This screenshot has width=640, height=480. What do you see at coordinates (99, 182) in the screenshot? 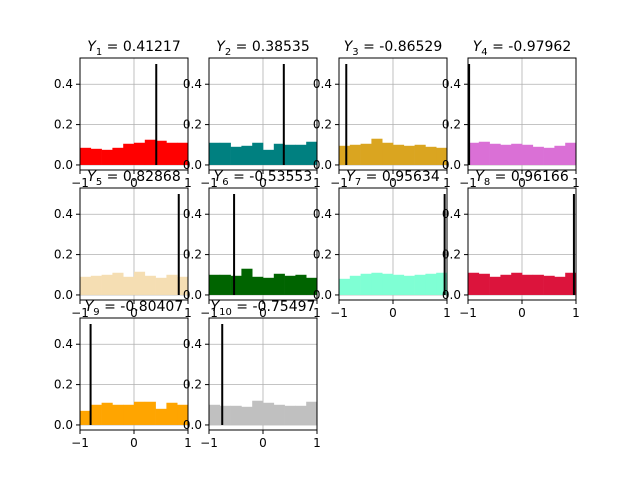
I see `title-subscript: 5` at bounding box center [99, 182].